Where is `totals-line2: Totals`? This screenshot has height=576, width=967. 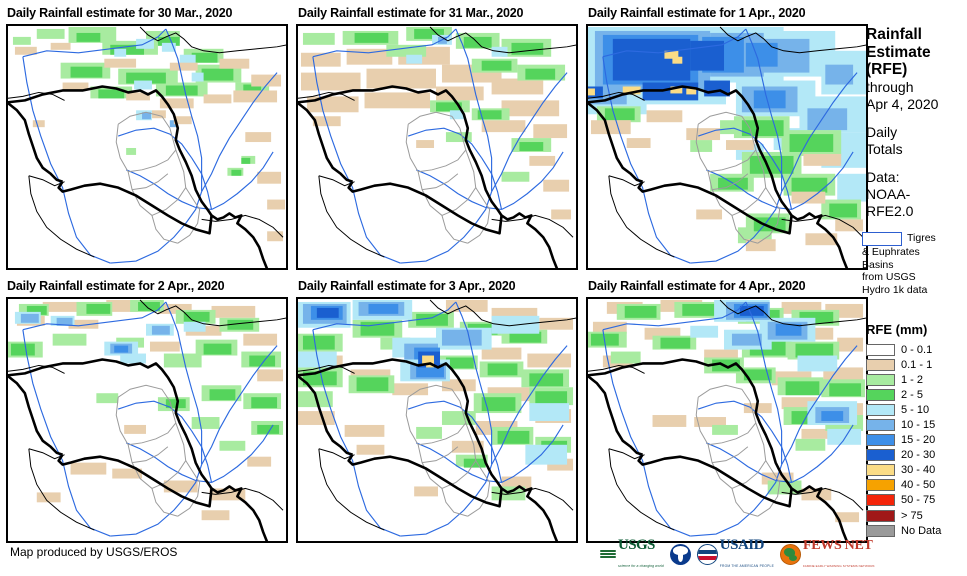 totals-line2: Totals is located at coordinates (884, 148).